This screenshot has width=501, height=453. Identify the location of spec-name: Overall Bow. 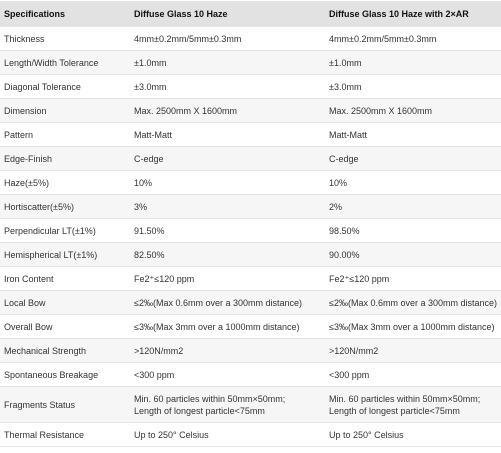
(65, 326).